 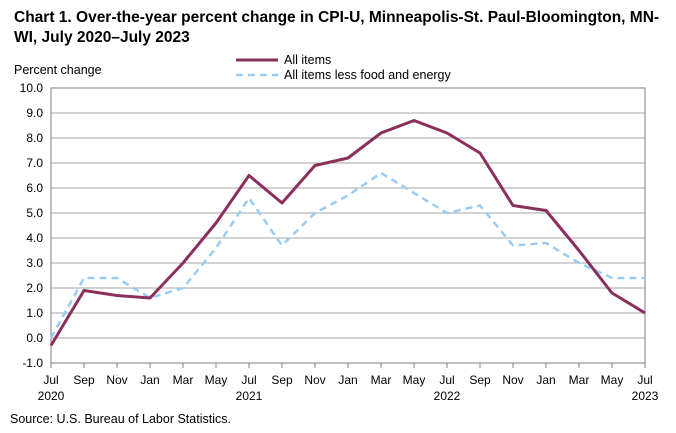 I want to click on source-note: Source: U.S. Bureau of Labor Statistics., so click(x=120, y=419).